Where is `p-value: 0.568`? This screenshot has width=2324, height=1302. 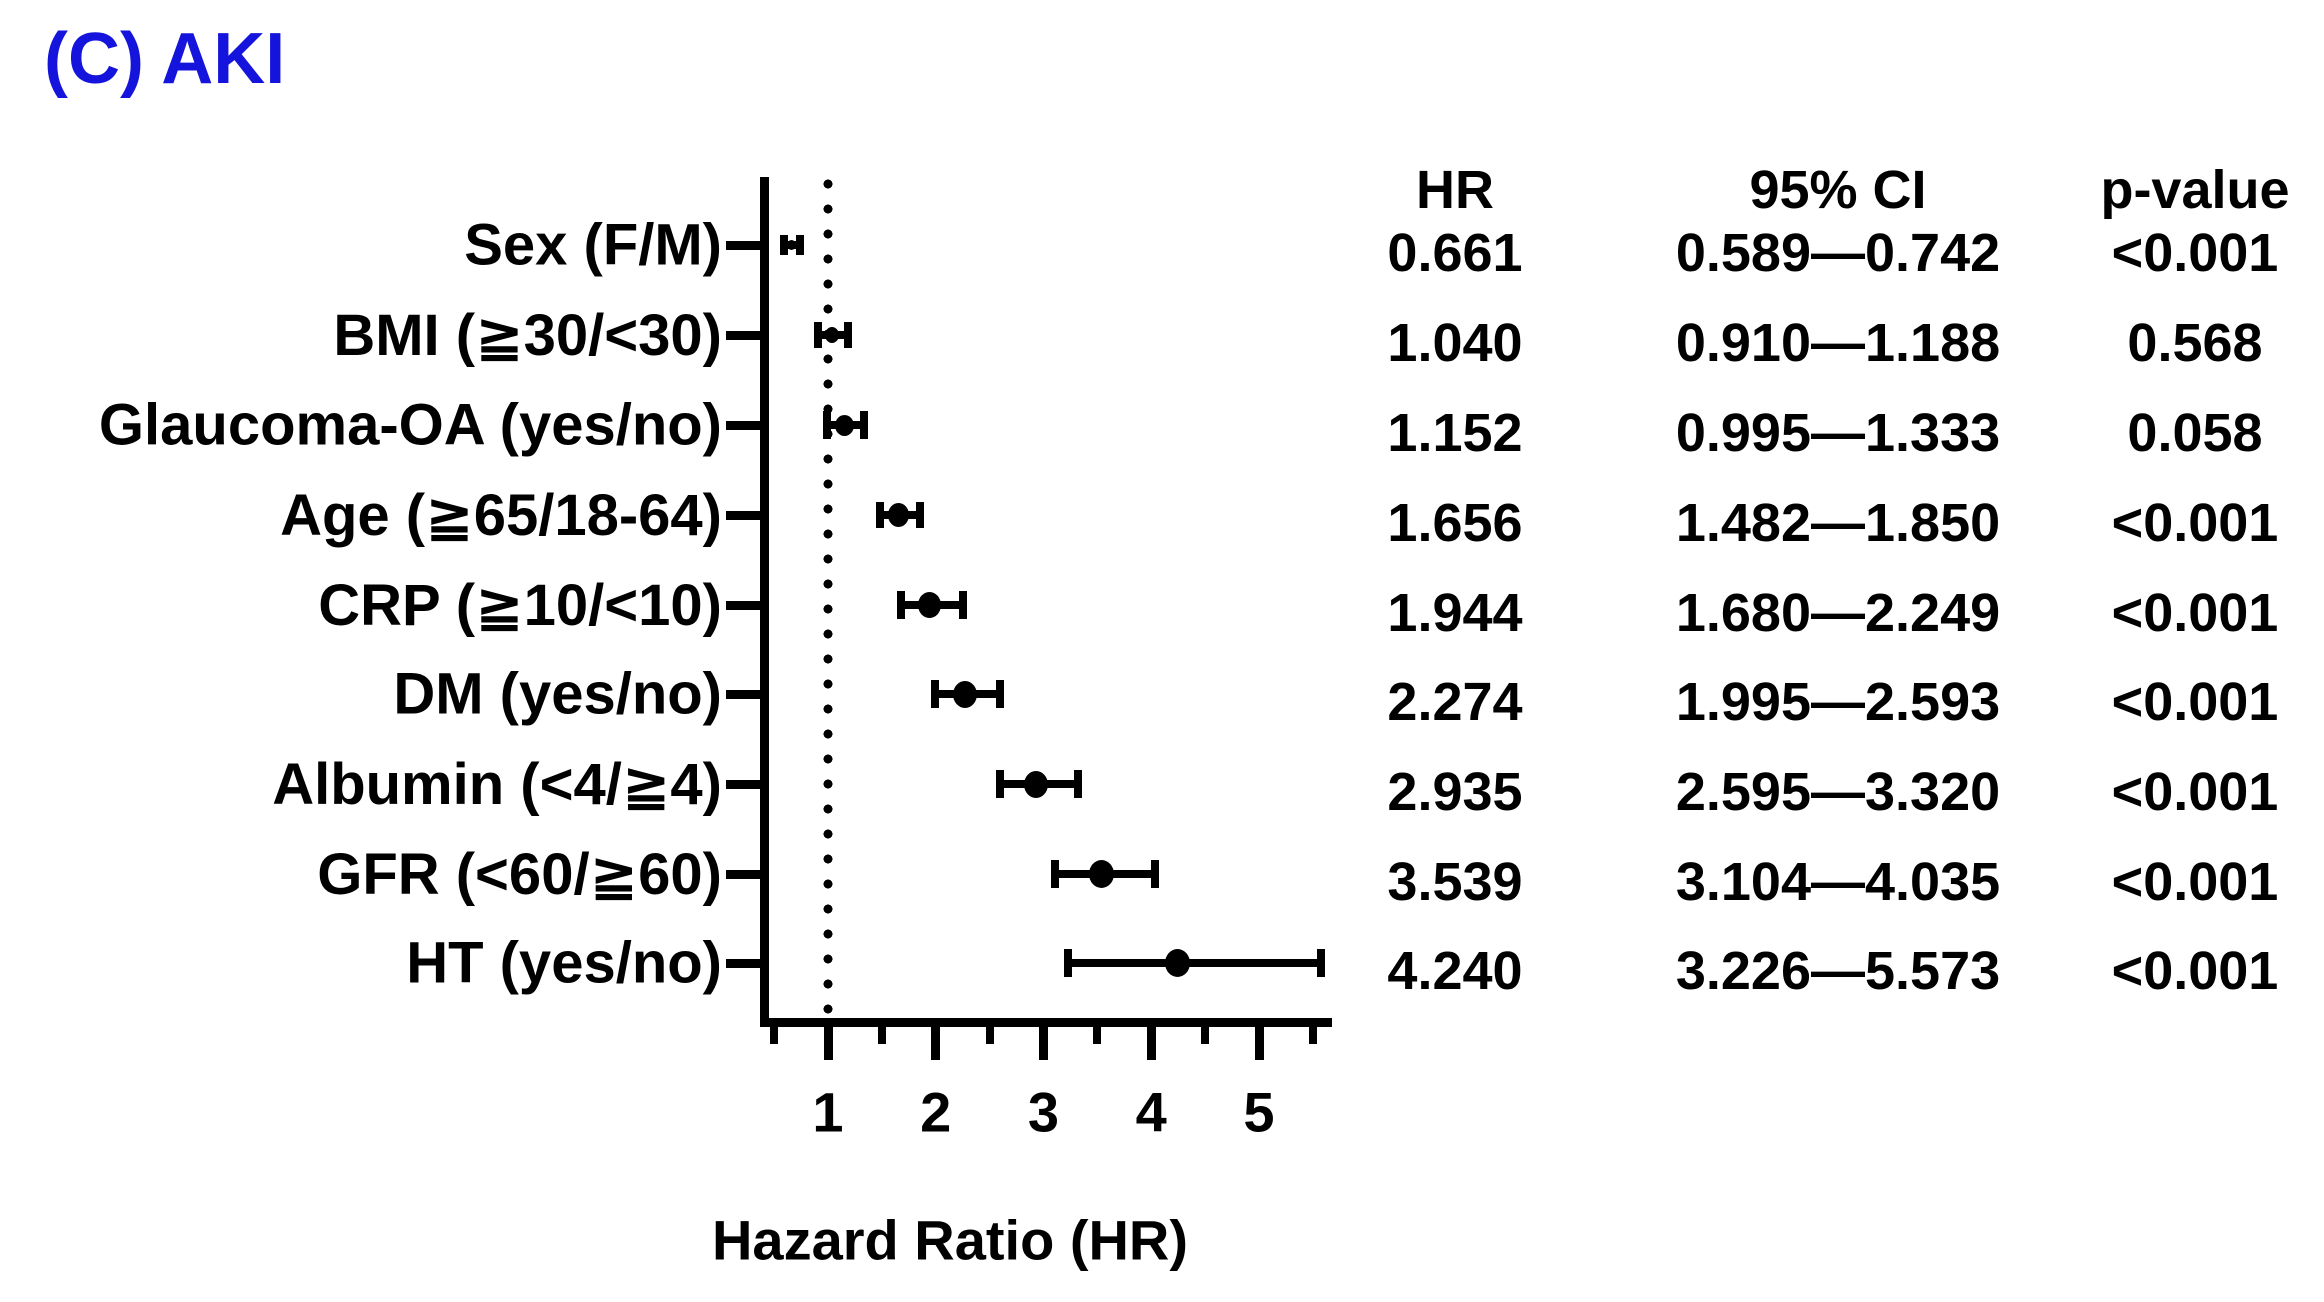
p-value: 0.568 is located at coordinates (2195, 343).